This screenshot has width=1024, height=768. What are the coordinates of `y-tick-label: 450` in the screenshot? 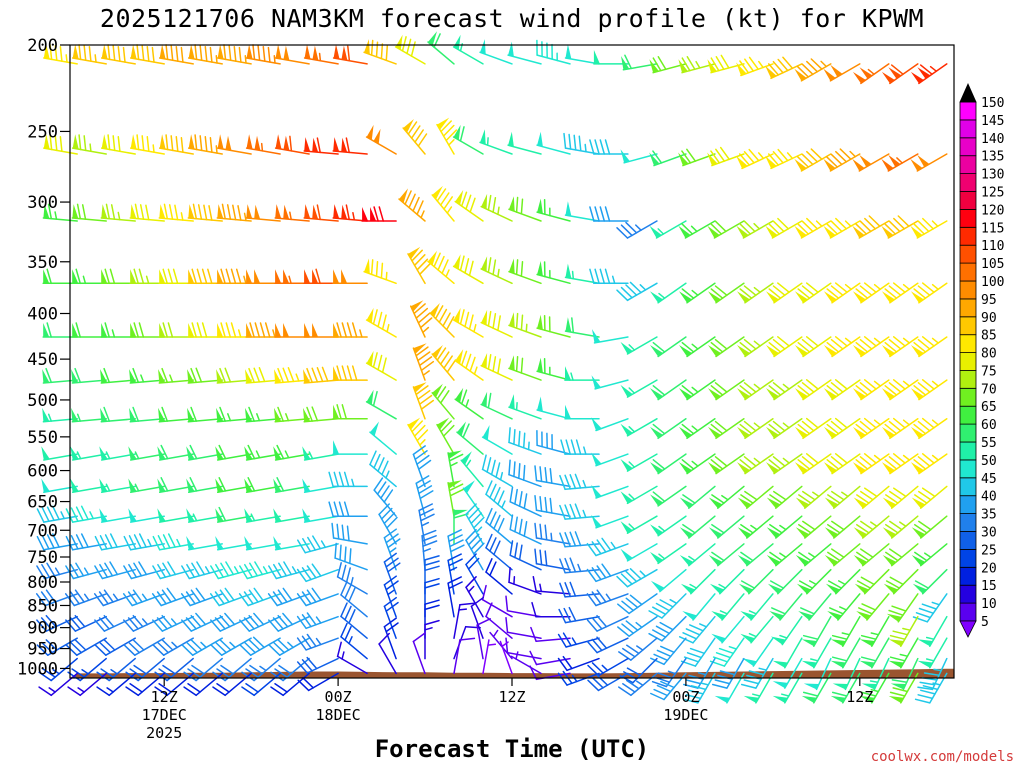 It's located at (42, 360).